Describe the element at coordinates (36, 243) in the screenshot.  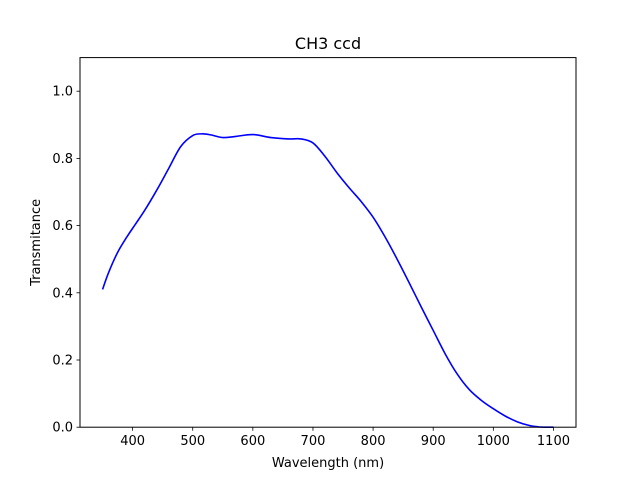
I see `y-axis-label: Transmitance` at that location.